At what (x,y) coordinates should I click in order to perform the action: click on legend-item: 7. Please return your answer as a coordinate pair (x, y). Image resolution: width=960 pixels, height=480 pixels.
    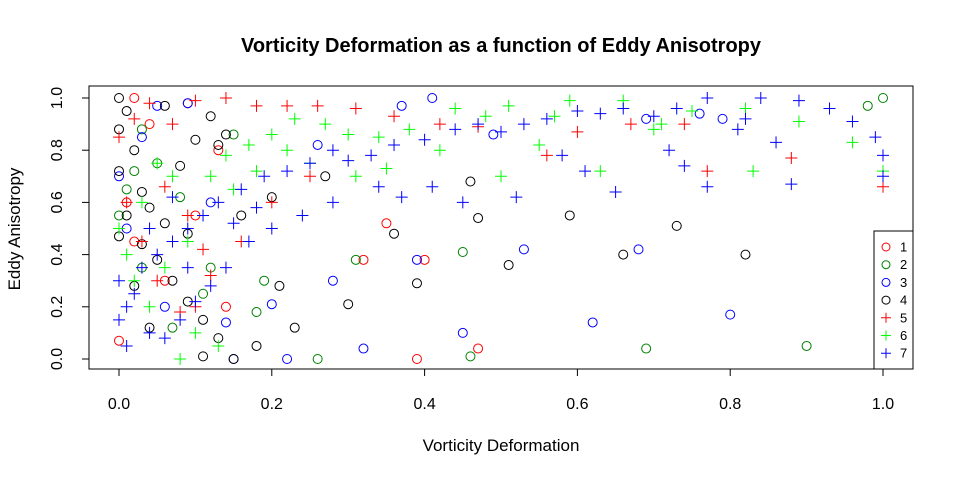
    Looking at the image, I should click on (894, 353).